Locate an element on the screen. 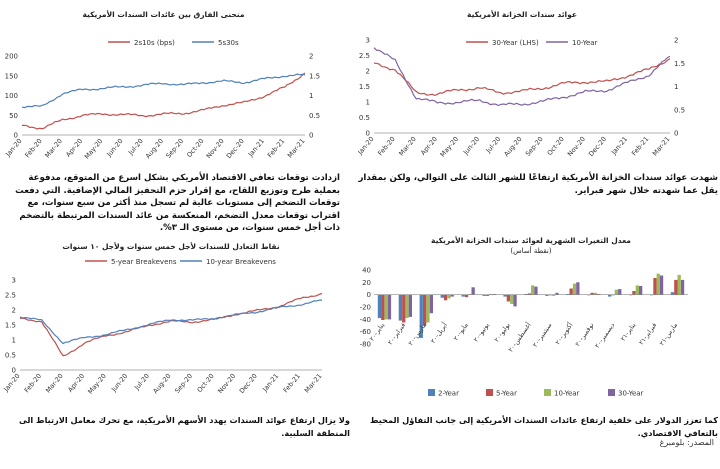 This screenshot has height=469, width=720. x-tick-label: يوليو-٢٠ is located at coordinates (502, 332).